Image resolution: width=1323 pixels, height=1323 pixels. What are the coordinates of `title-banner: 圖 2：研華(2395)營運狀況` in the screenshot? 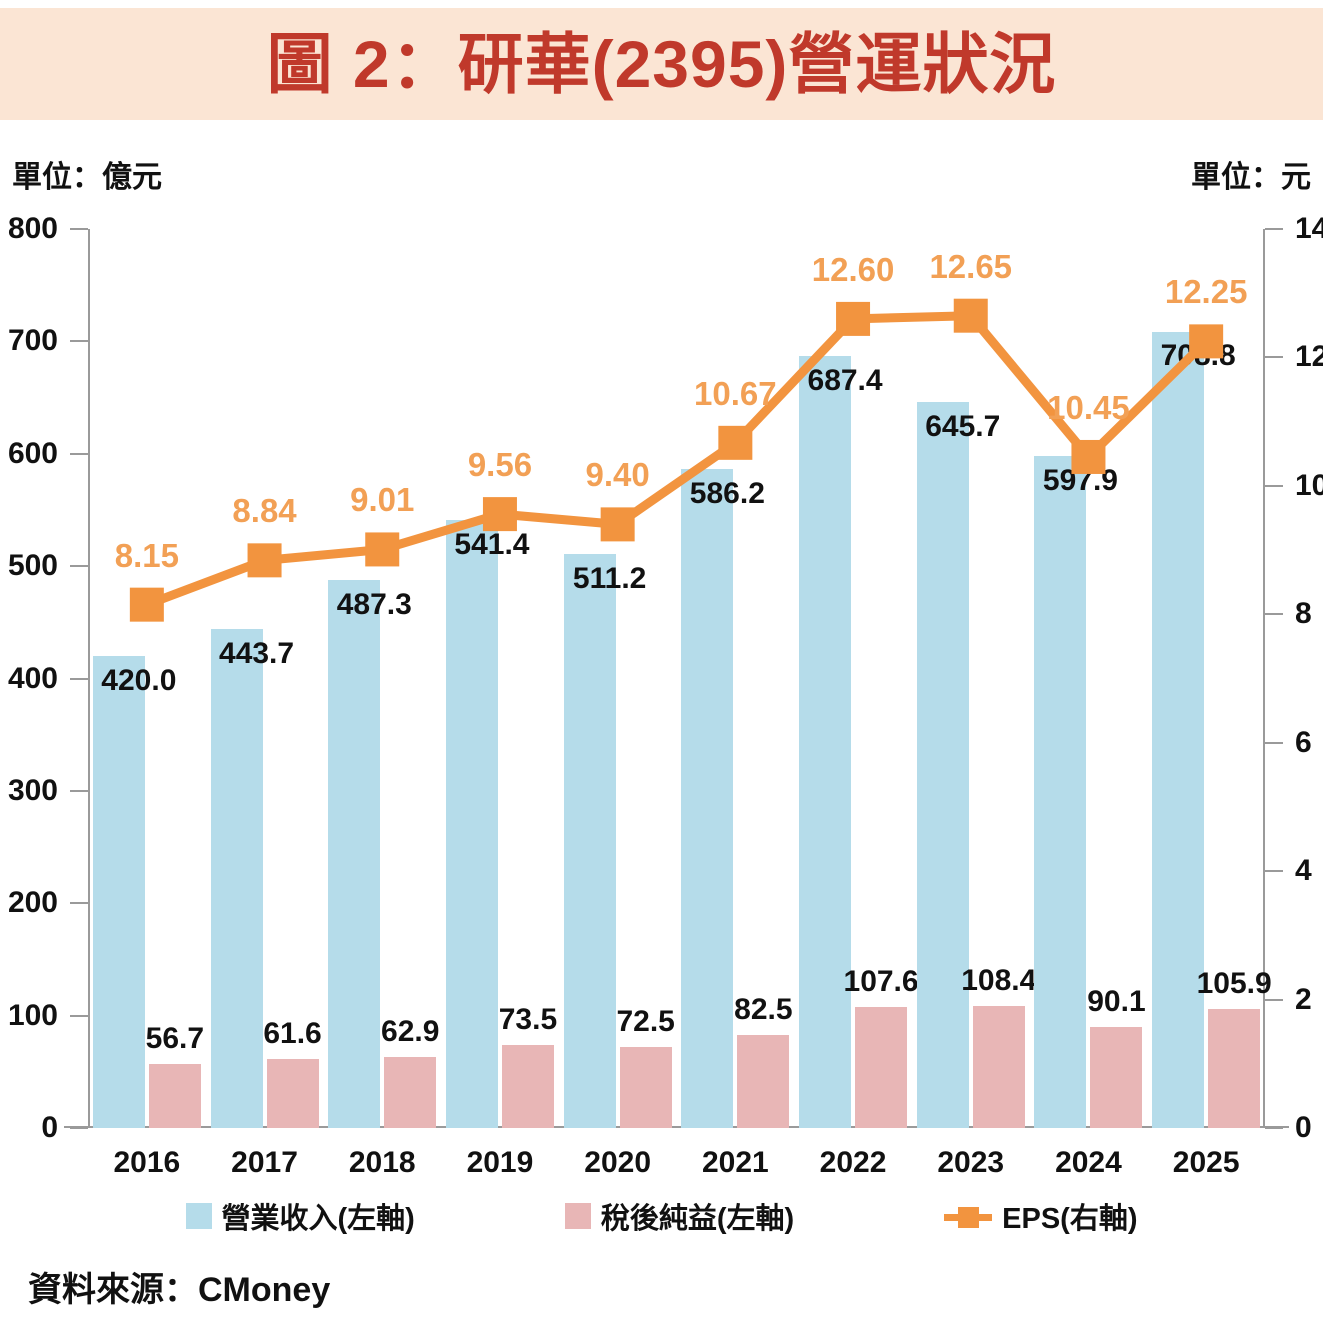 It's located at (661, 64).